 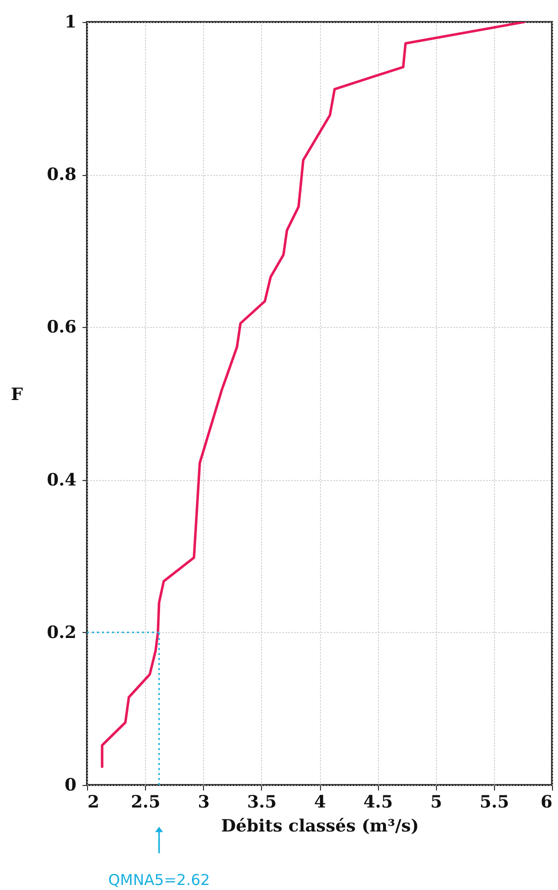 What do you see at coordinates (61, 480) in the screenshot?
I see `y-tick-label: 0.4` at bounding box center [61, 480].